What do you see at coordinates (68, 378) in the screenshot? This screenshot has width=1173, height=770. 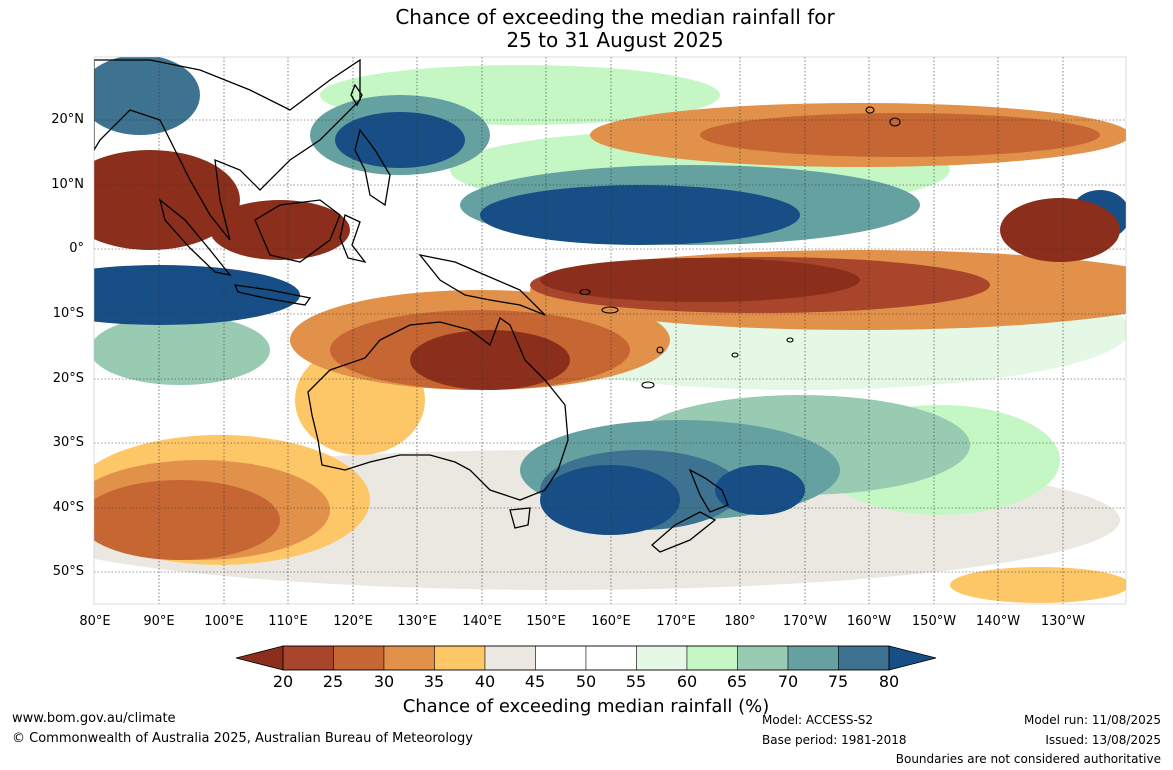 I see `lat-label: 20°S` at bounding box center [68, 378].